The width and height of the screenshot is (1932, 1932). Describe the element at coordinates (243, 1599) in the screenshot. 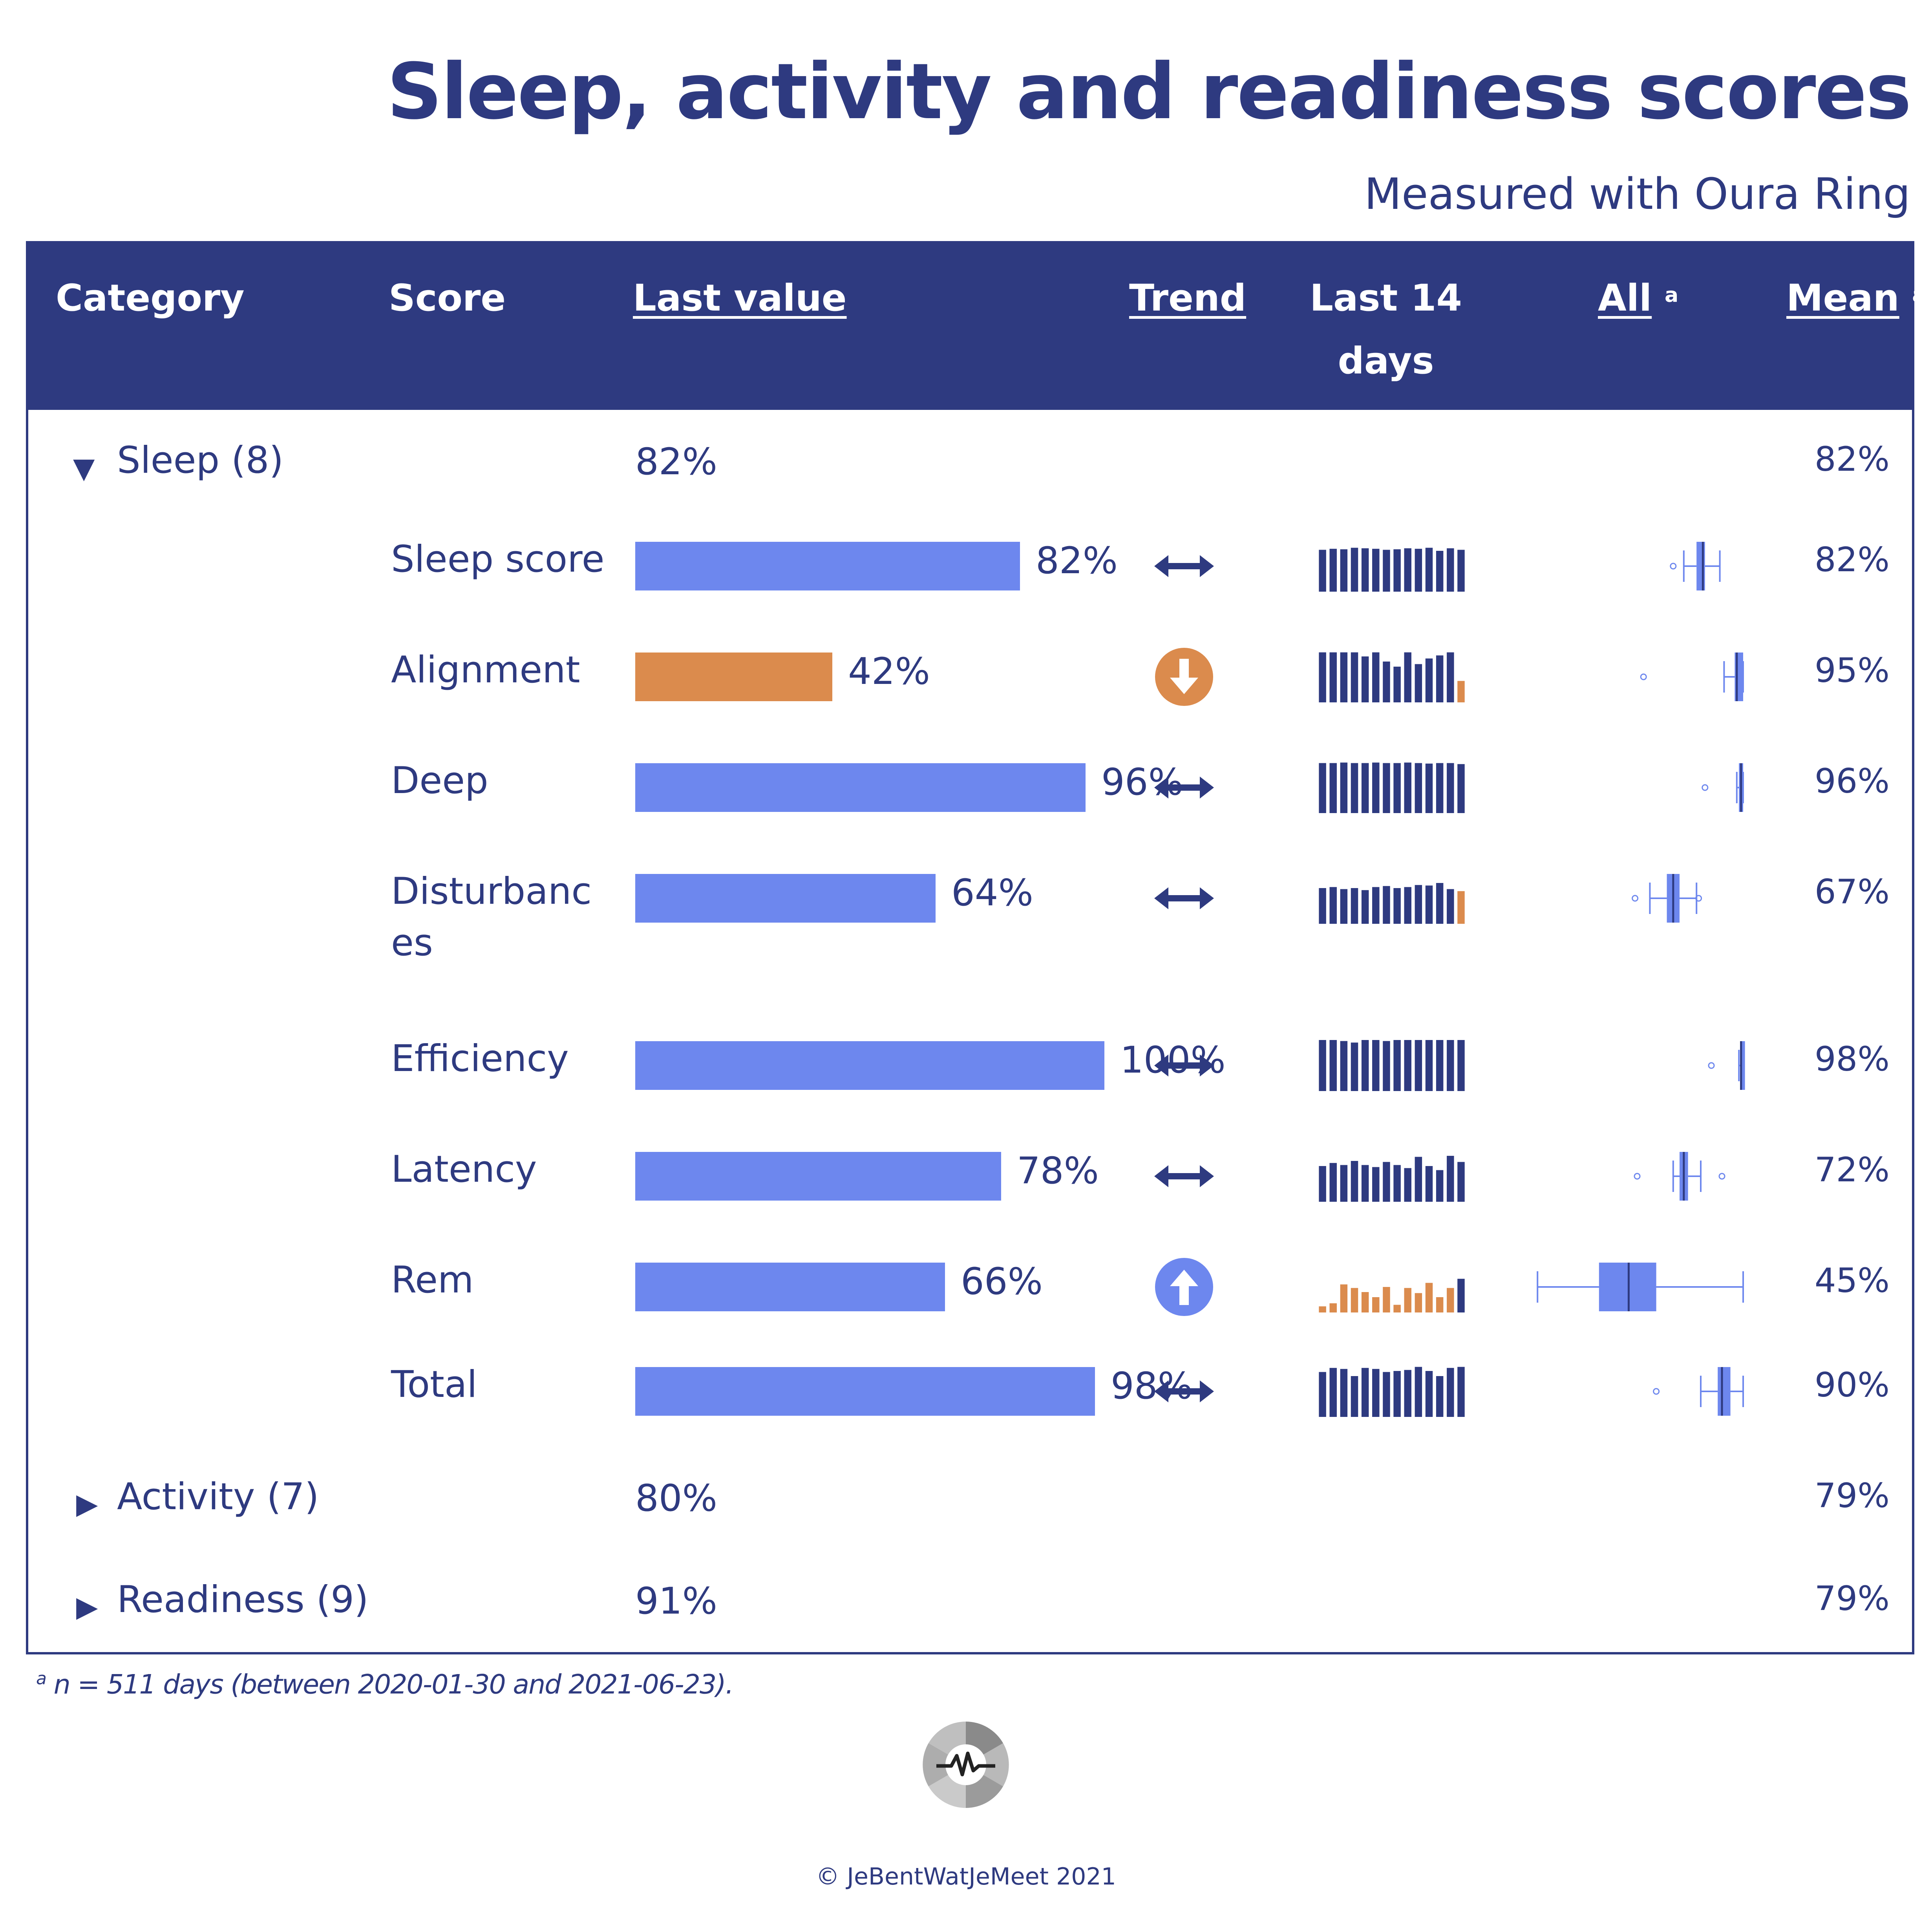

I see `group-label: Readiness (9)` at that location.